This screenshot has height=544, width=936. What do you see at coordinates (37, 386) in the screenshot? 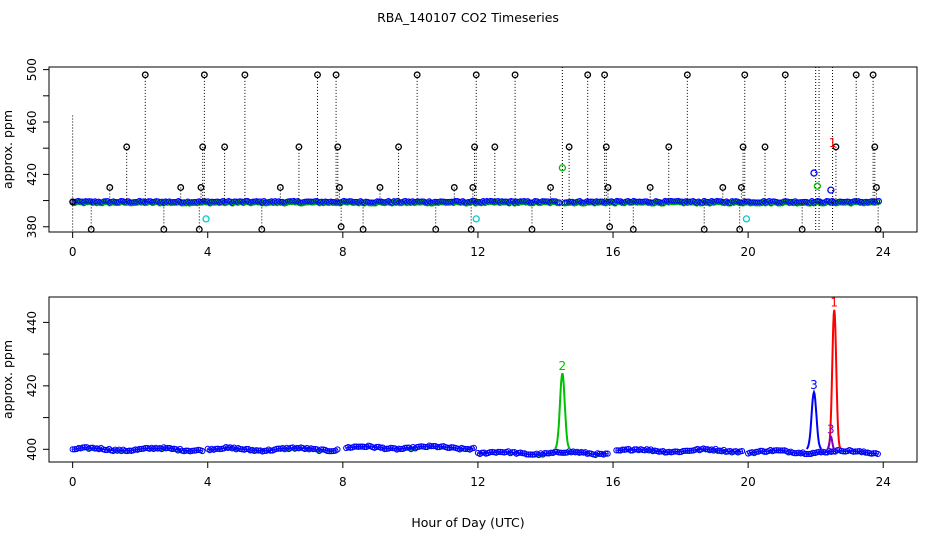
I see `y-axis: 400 420 440` at bounding box center [37, 386].